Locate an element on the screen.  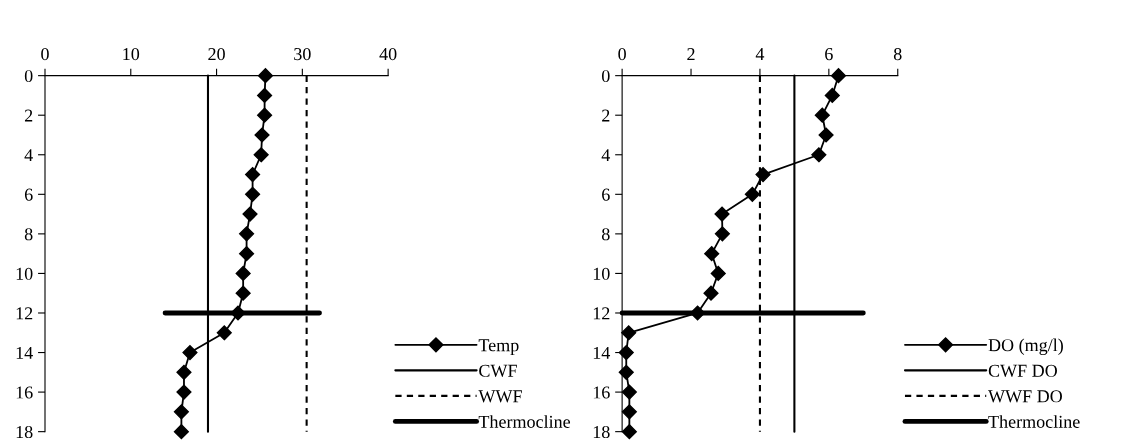
legend-label: WWF DO is located at coordinates (1025, 396).